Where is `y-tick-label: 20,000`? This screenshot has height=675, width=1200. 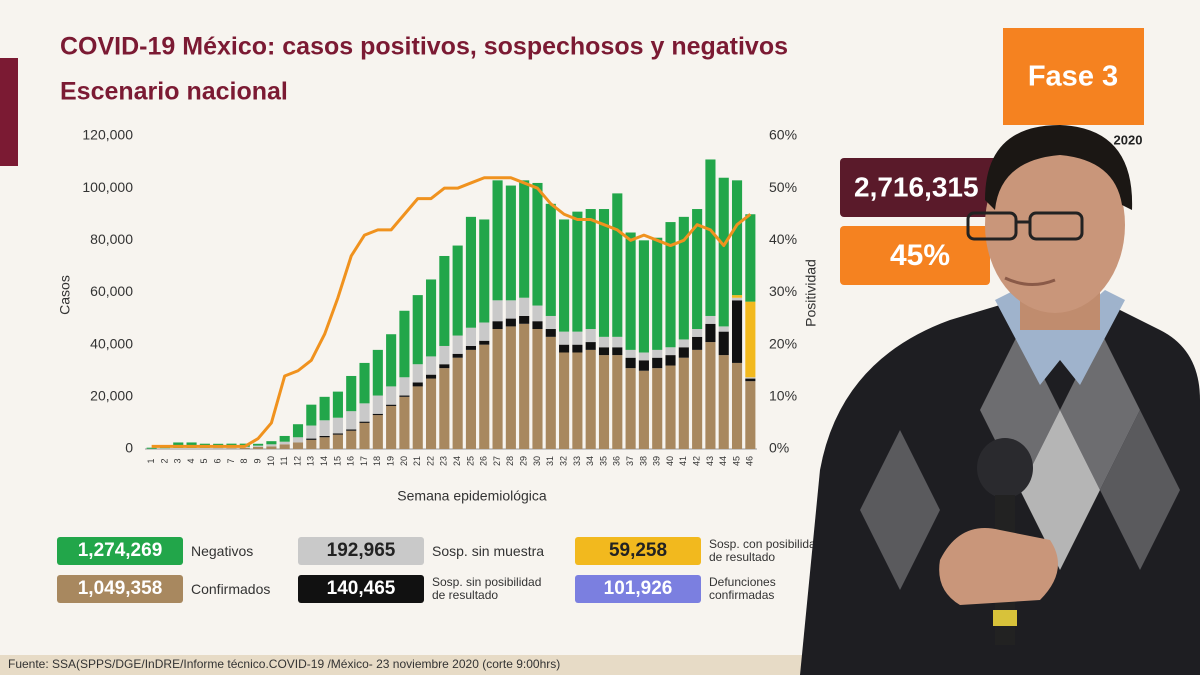 y-tick-label: 20,000 is located at coordinates (111, 396).